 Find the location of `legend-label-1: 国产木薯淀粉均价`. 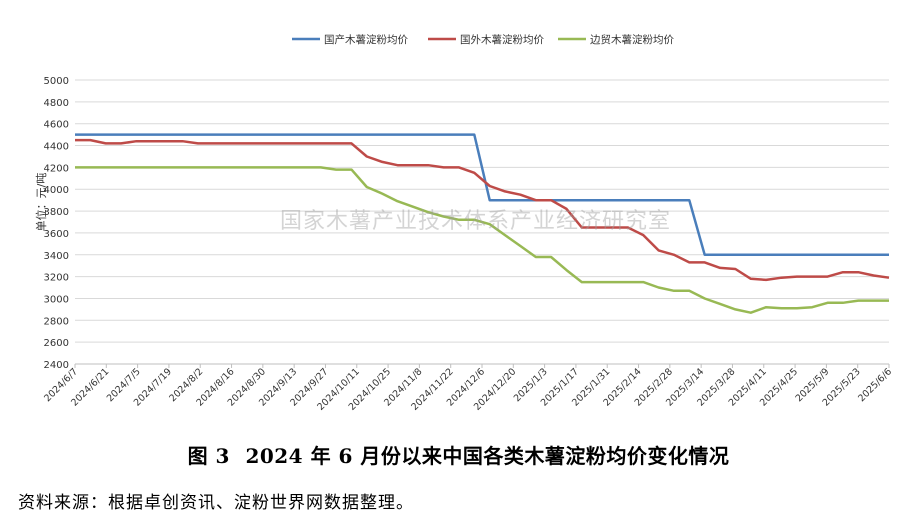

legend-label-1: 国产木薯淀粉均价 is located at coordinates (366, 39).